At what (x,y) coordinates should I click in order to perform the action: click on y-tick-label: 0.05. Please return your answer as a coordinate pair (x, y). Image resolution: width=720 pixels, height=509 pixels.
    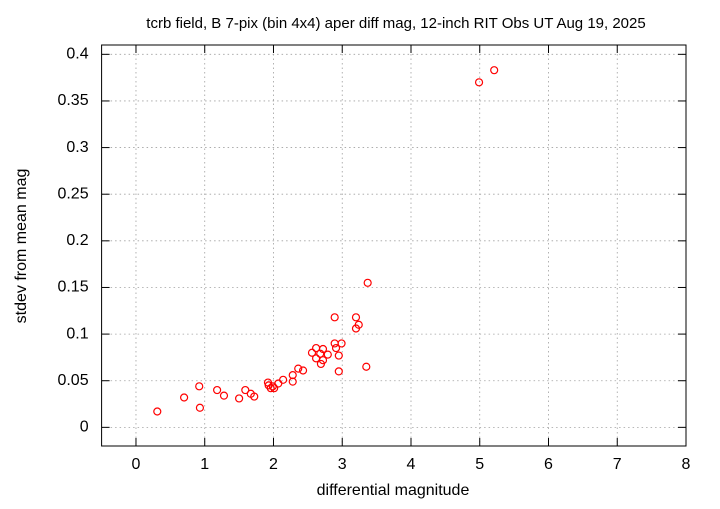
    Looking at the image, I should click on (72, 380).